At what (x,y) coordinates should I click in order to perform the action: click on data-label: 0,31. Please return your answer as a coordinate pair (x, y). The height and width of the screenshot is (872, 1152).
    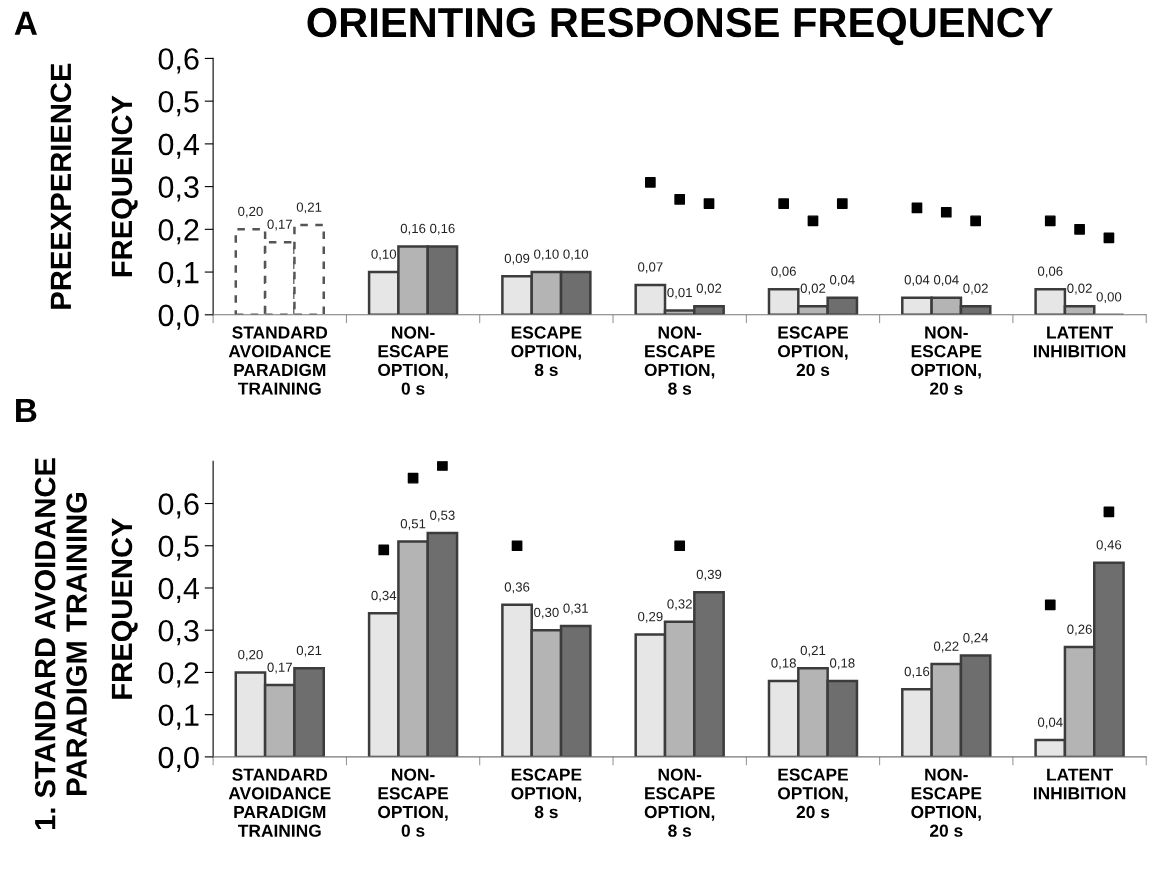
    Looking at the image, I should click on (575, 609).